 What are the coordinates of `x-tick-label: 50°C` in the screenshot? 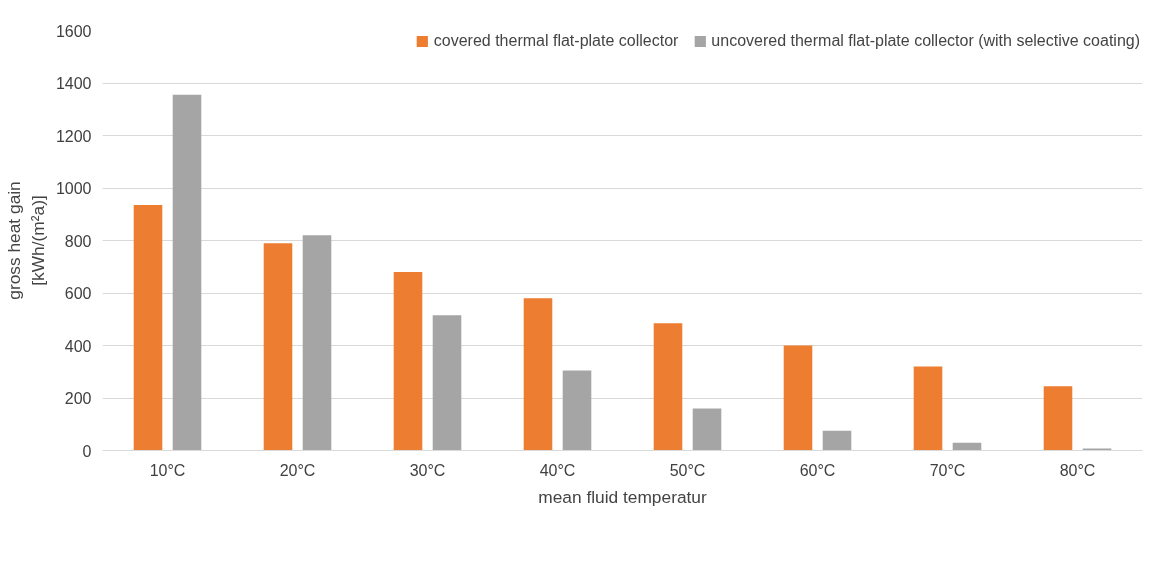 It's located at (687, 470).